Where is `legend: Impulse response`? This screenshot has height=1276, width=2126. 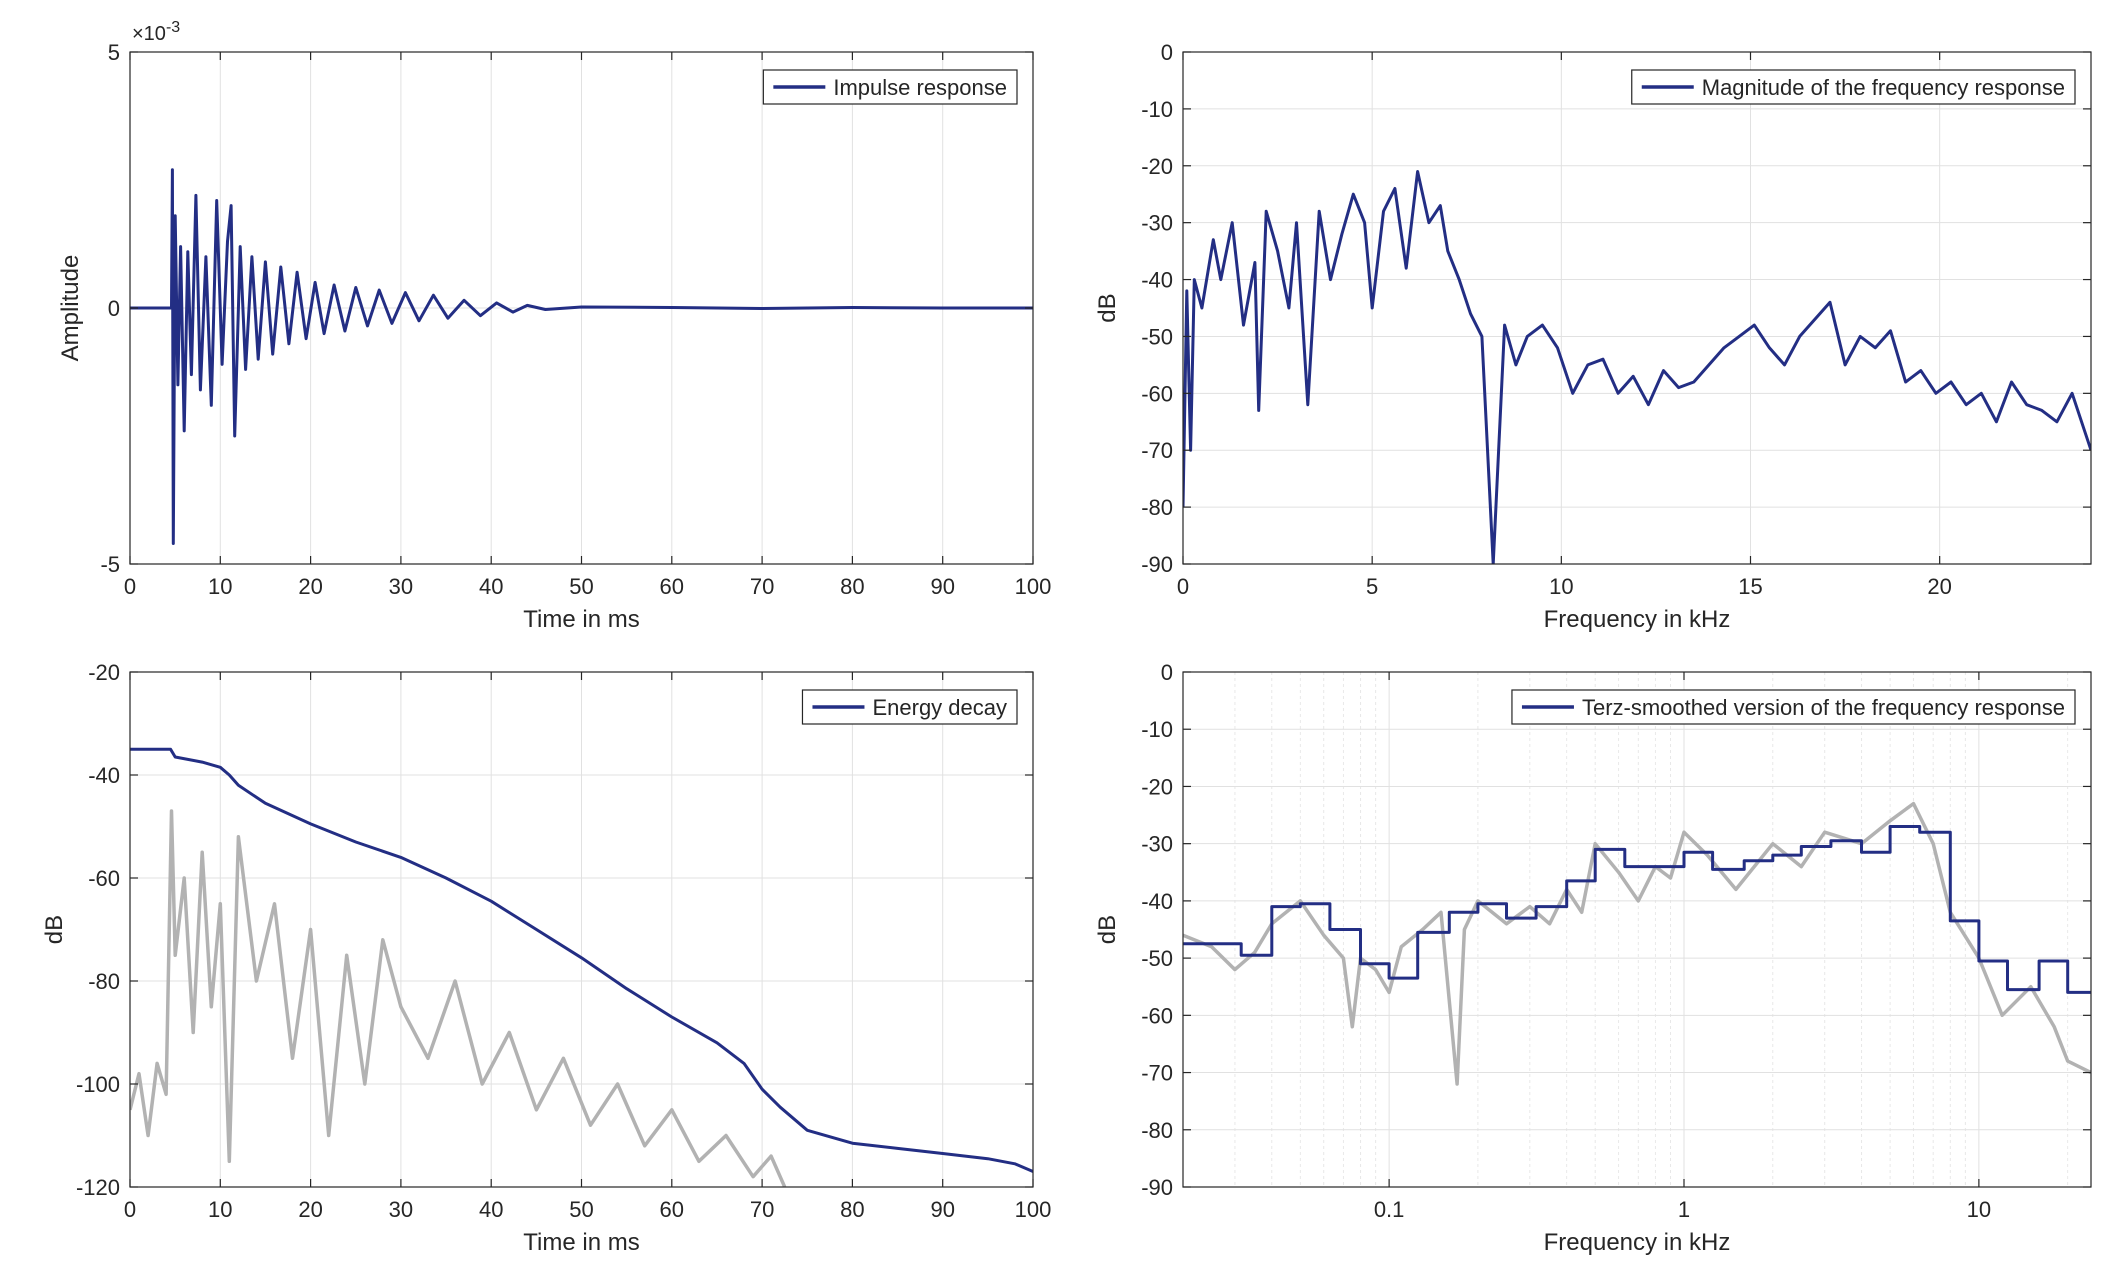
legend: Impulse response is located at coordinates (890, 87).